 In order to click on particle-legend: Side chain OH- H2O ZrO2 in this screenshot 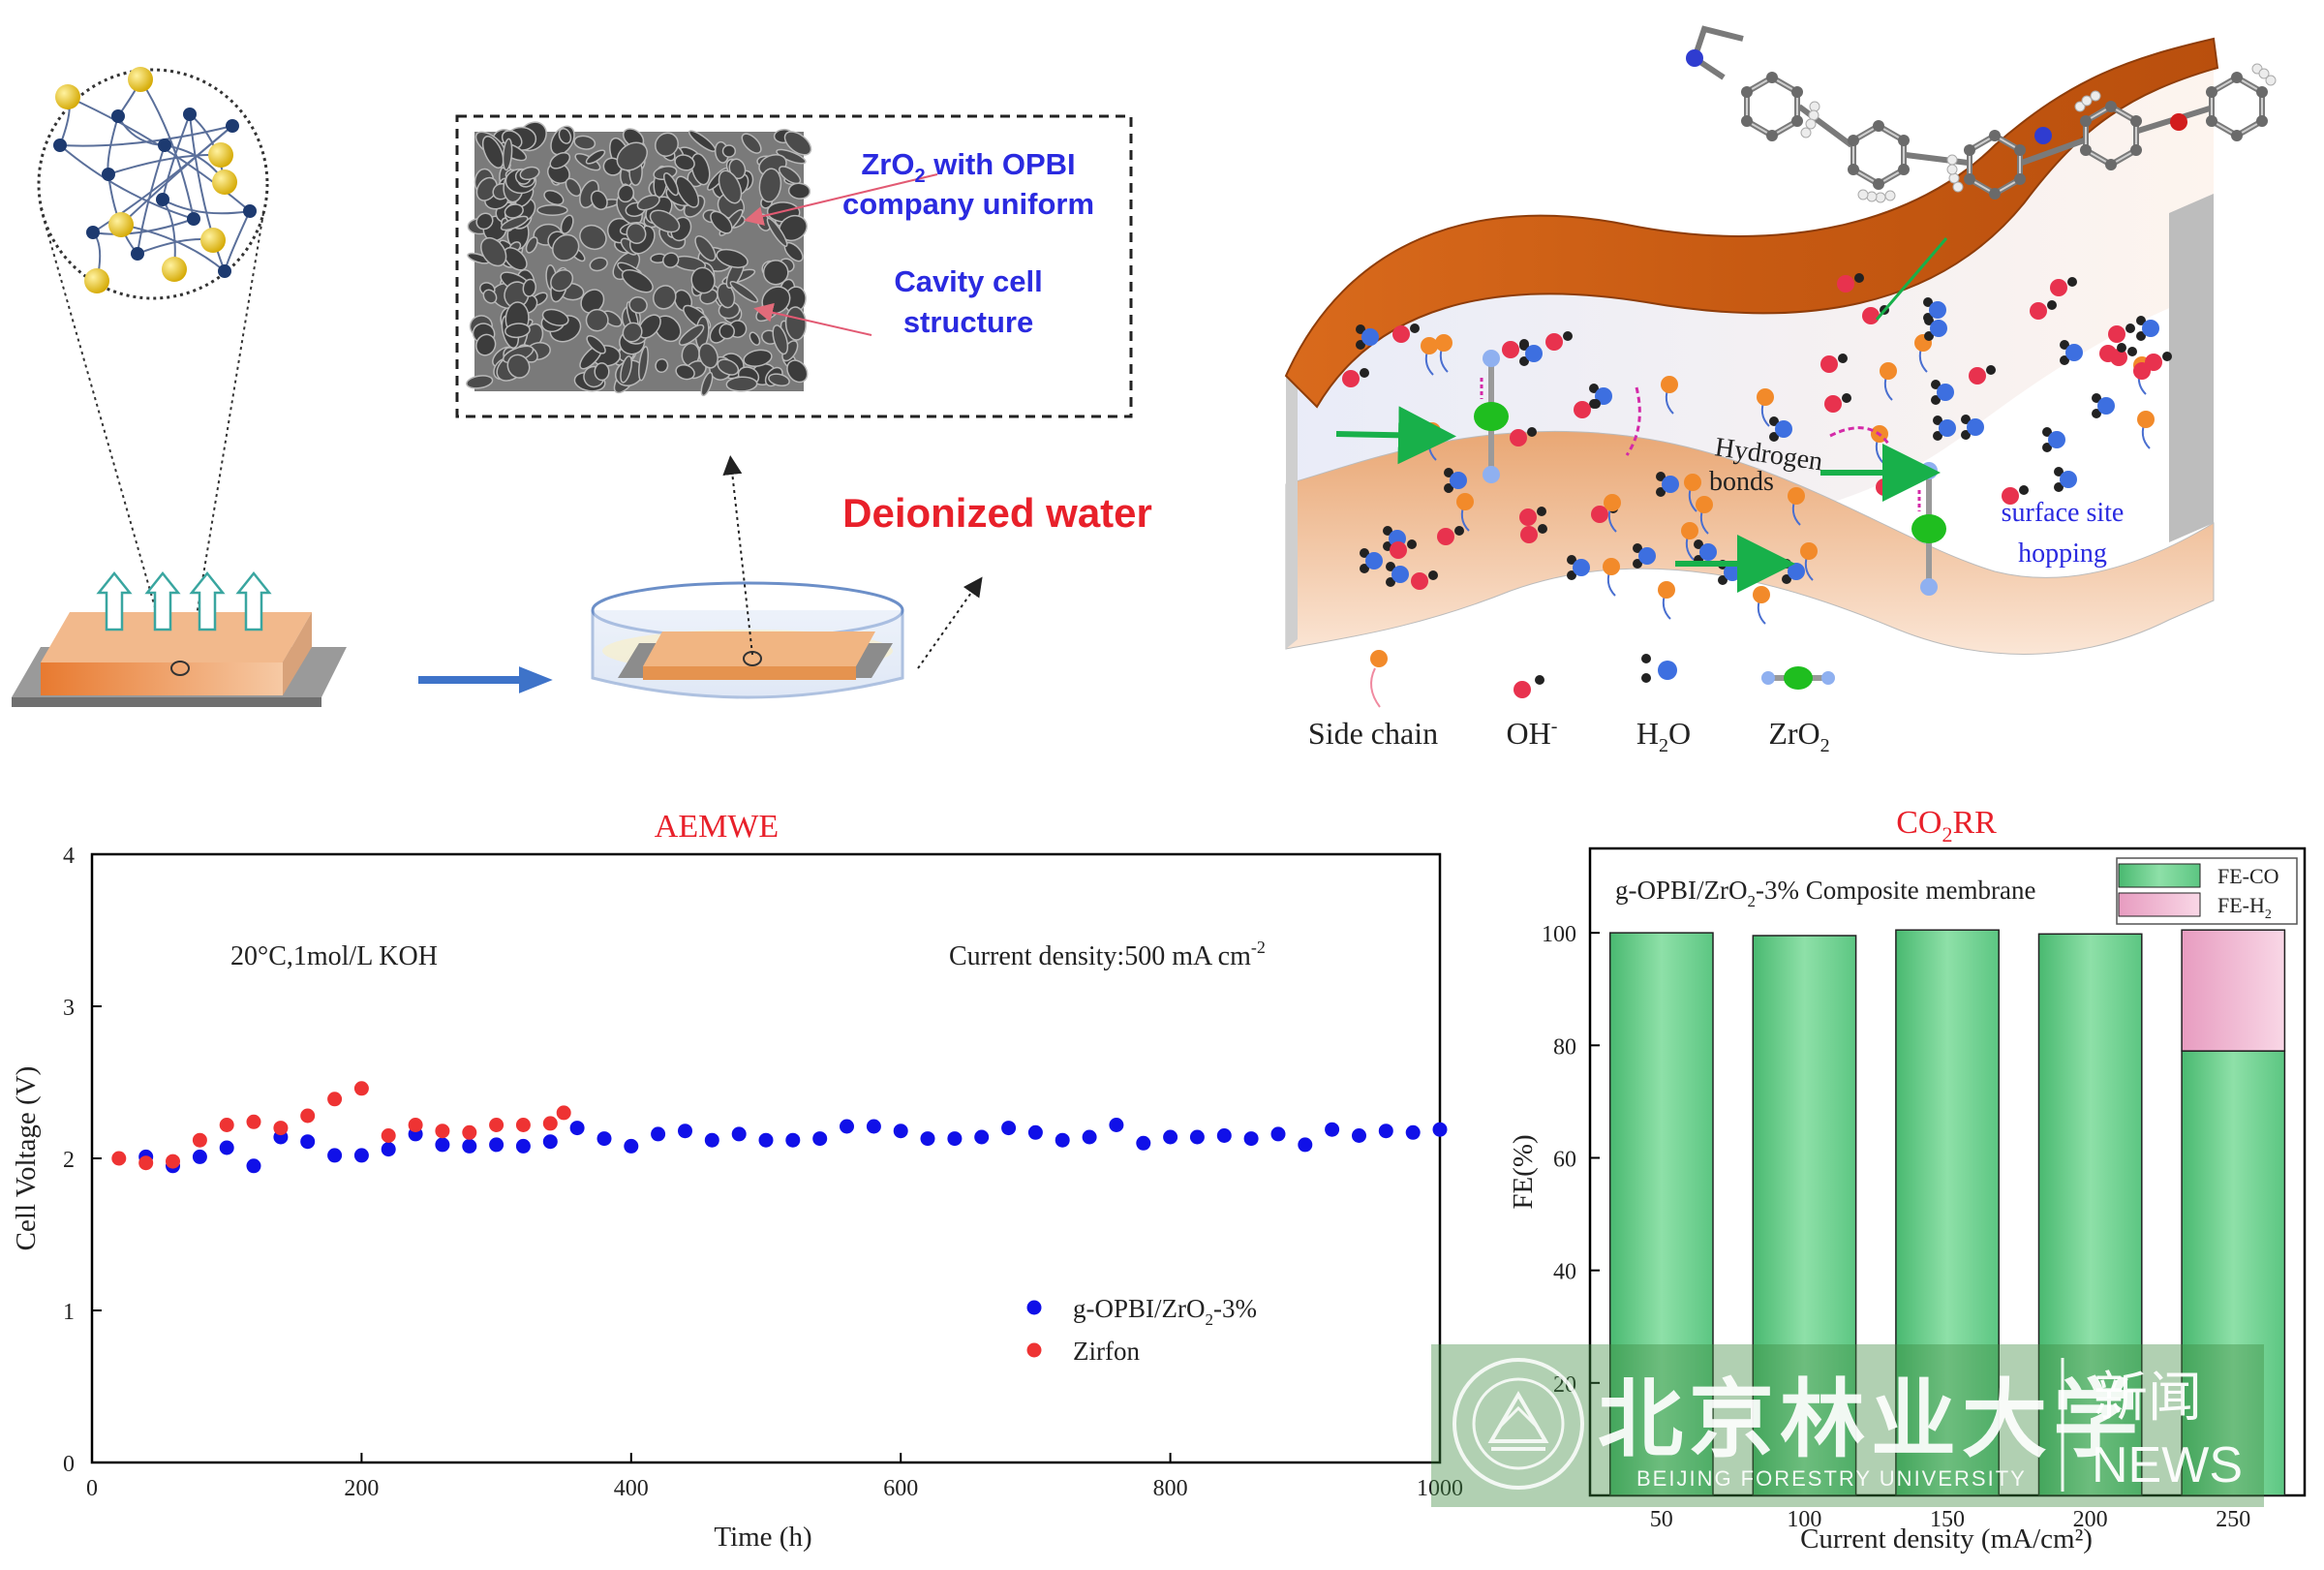, I will do `click(1572, 703)`.